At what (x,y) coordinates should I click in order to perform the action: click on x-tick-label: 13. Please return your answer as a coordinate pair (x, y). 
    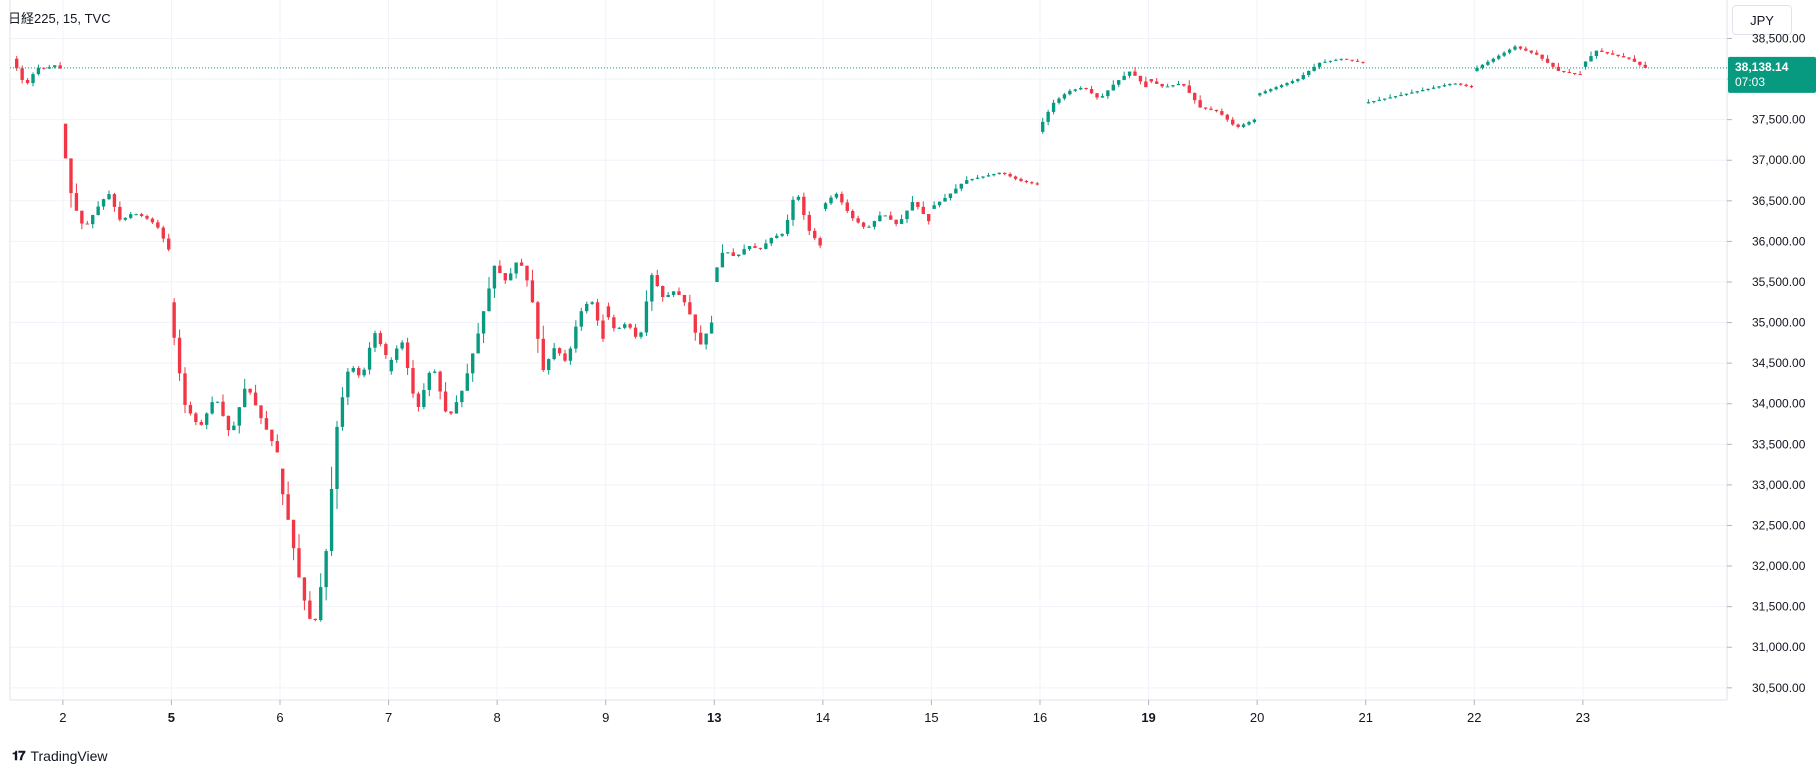
    Looking at the image, I should click on (714, 717).